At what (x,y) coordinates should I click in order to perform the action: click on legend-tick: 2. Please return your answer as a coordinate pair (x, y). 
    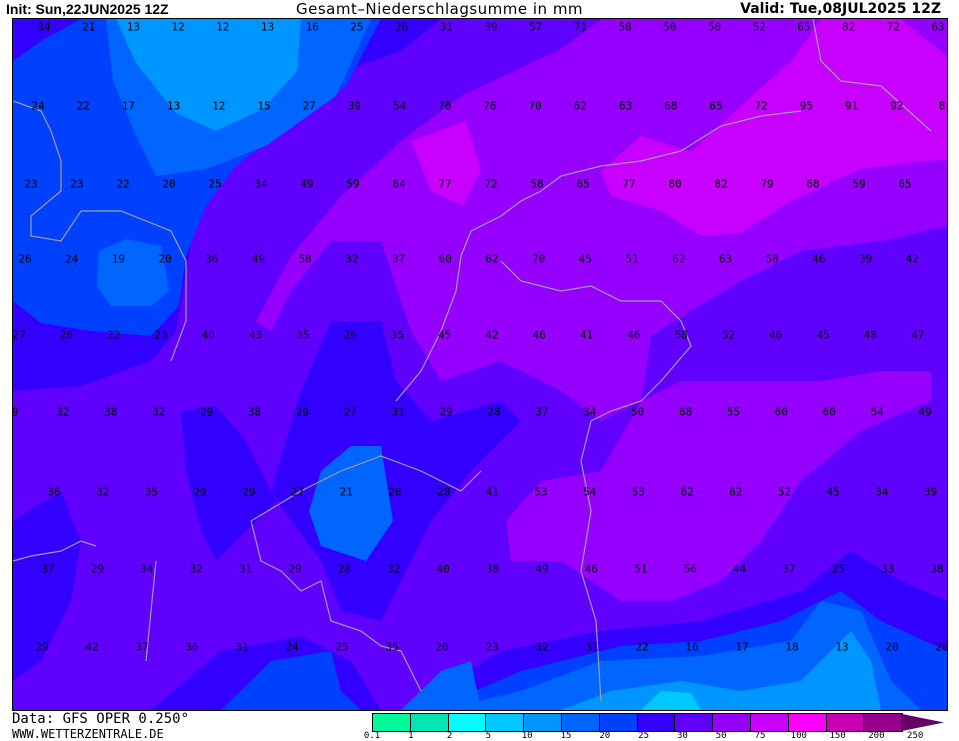
    Looking at the image, I should click on (449, 736).